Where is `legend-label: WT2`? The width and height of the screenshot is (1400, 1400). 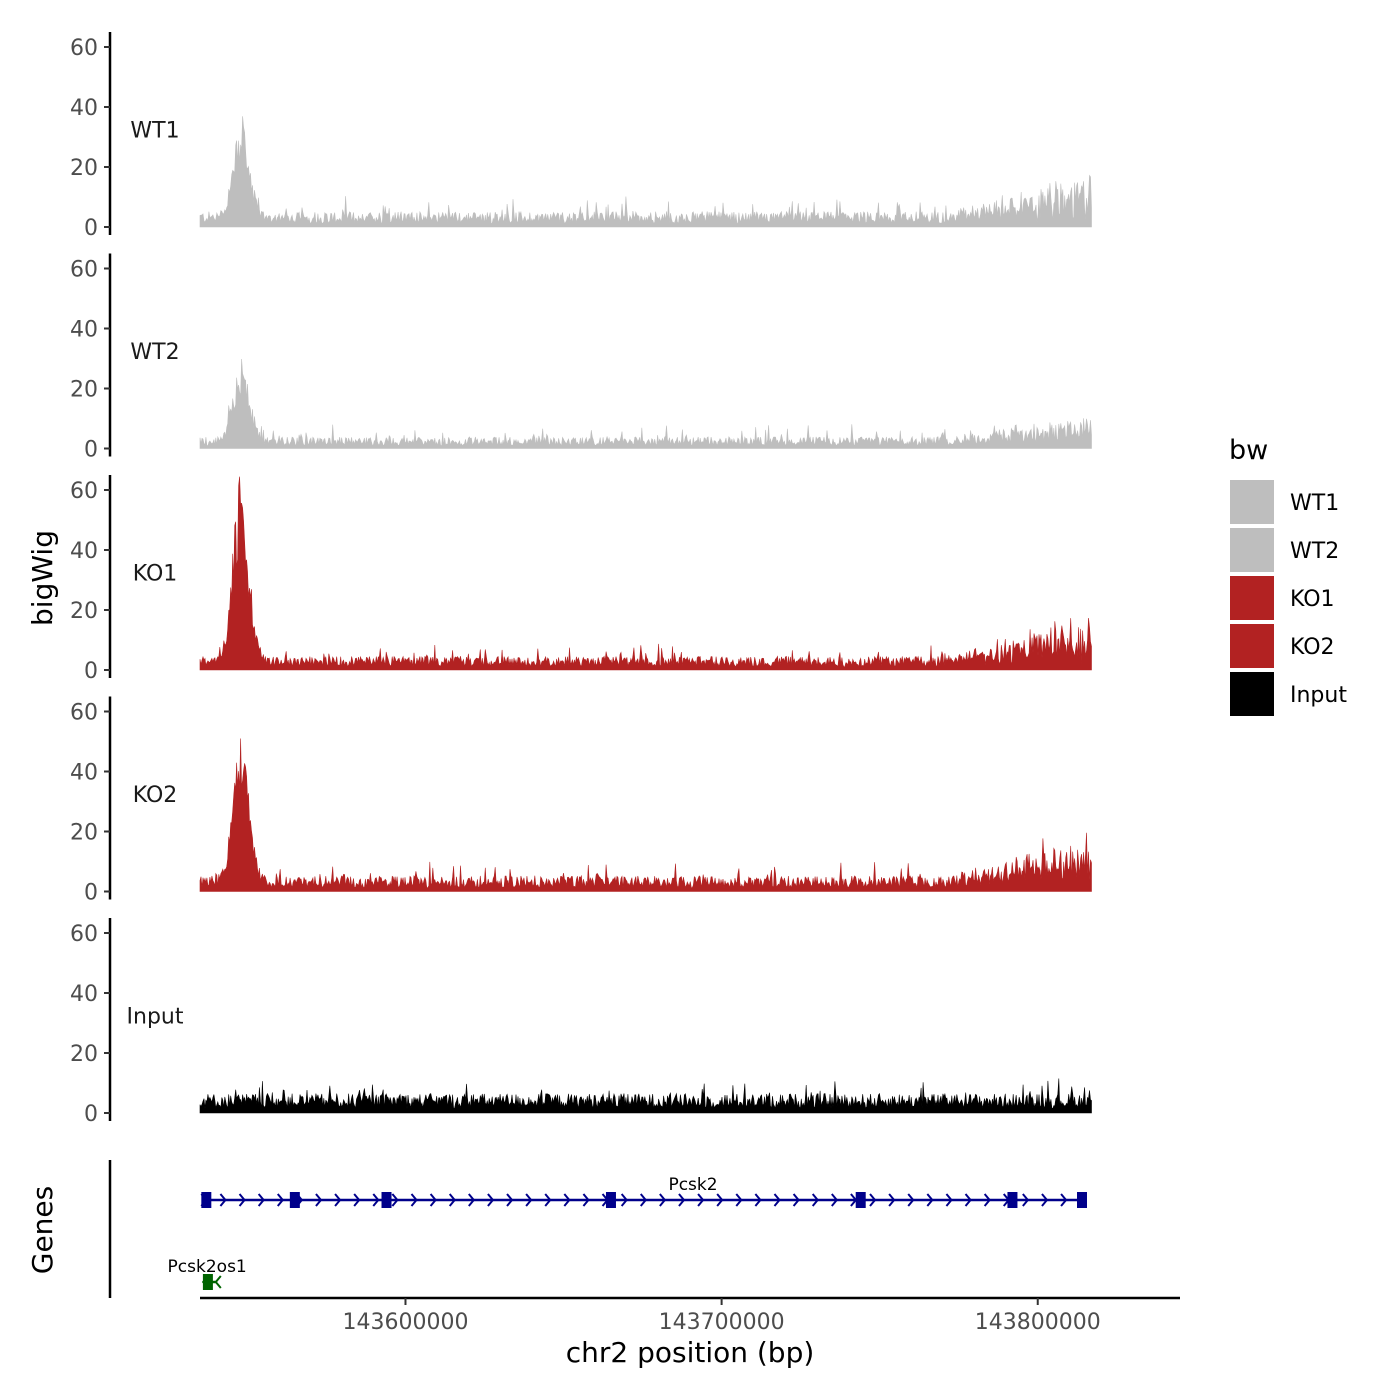
legend-label: WT2 is located at coordinates (1314, 551).